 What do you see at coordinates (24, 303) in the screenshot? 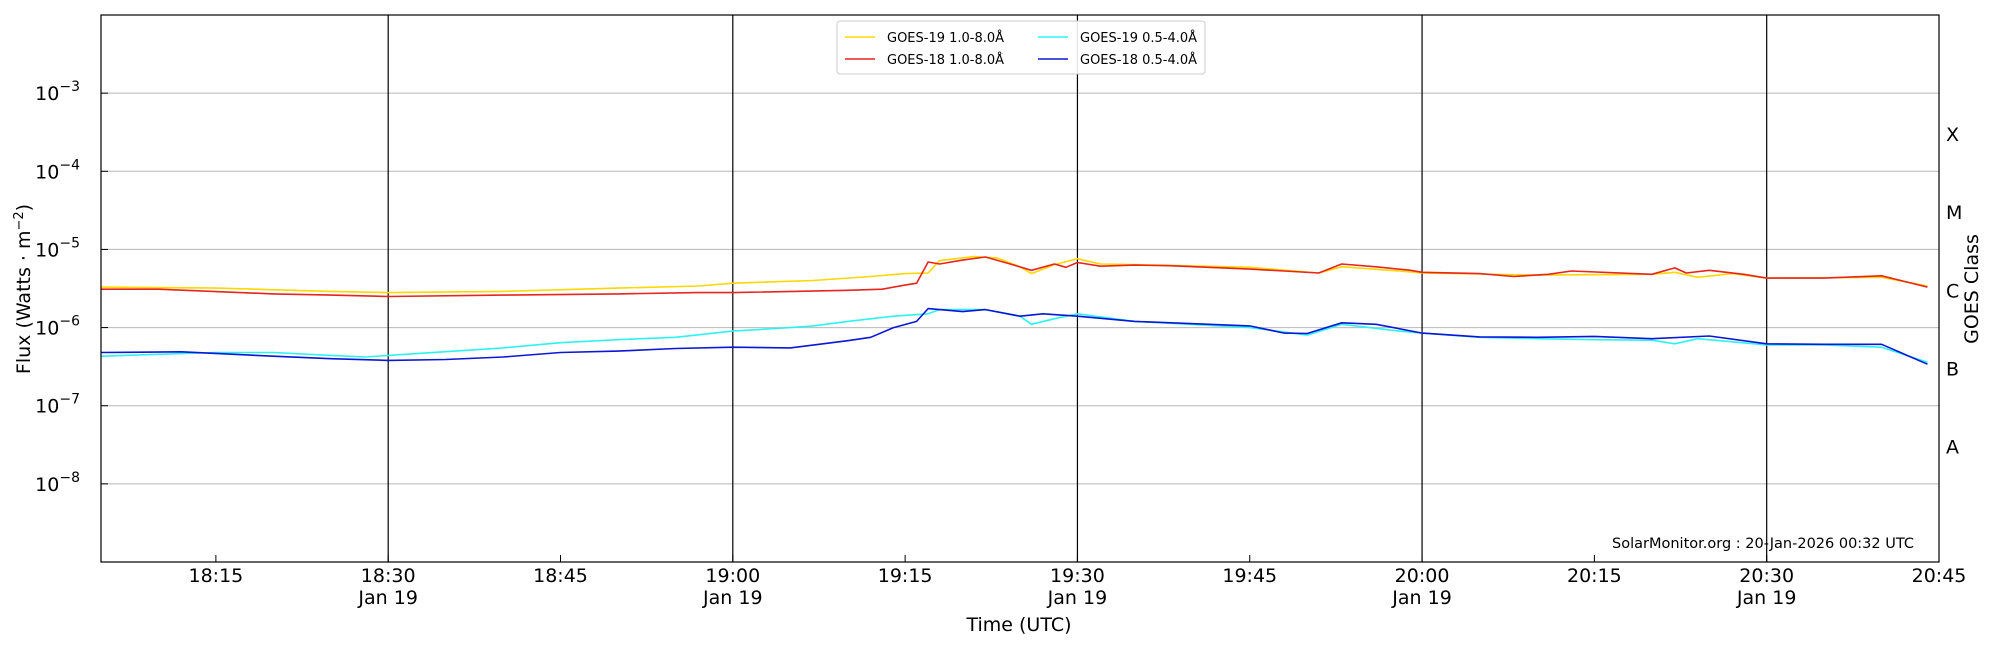
I see `y-axis-label-main: Flux (Watts · m` at bounding box center [24, 303].